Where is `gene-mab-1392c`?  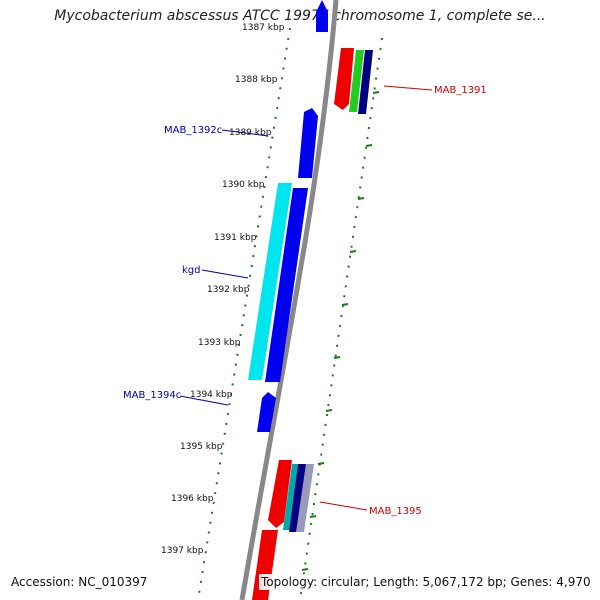 gene-mab-1392c is located at coordinates (308, 143).